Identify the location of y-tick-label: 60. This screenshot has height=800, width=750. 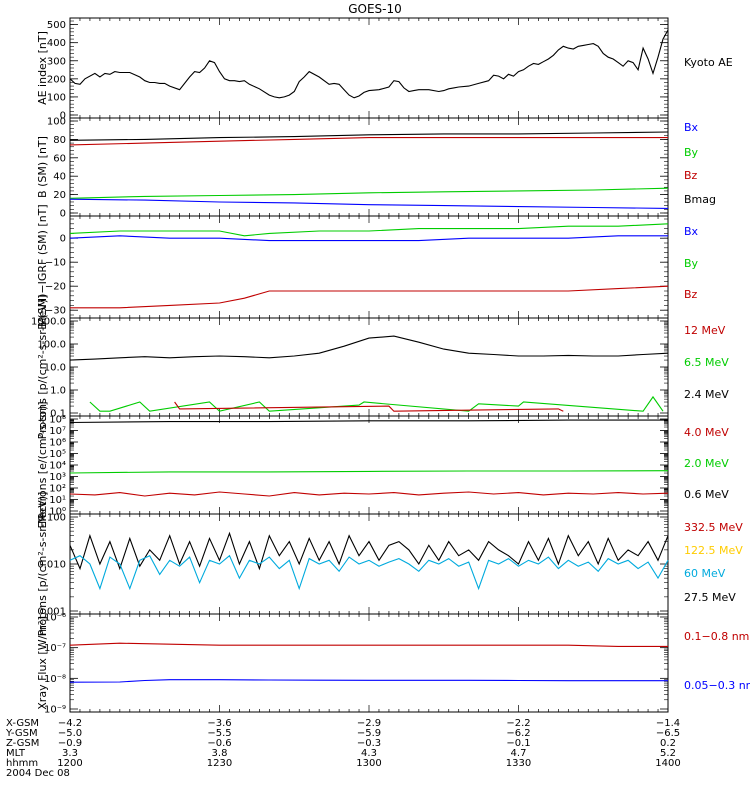
(59, 158).